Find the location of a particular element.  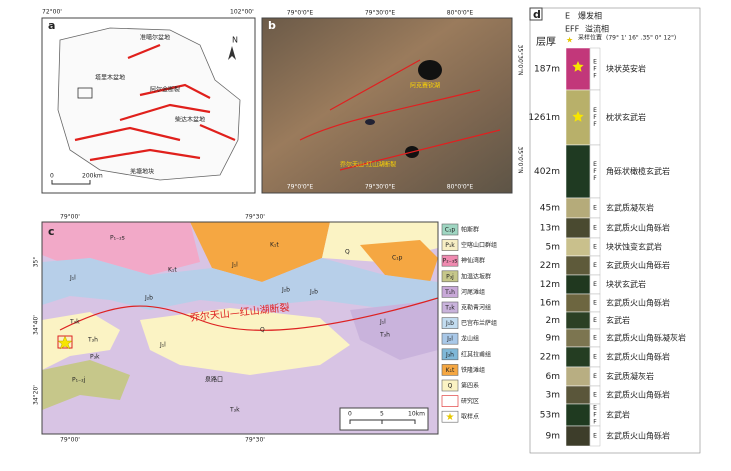

thickness: 53m is located at coordinates (550, 416).